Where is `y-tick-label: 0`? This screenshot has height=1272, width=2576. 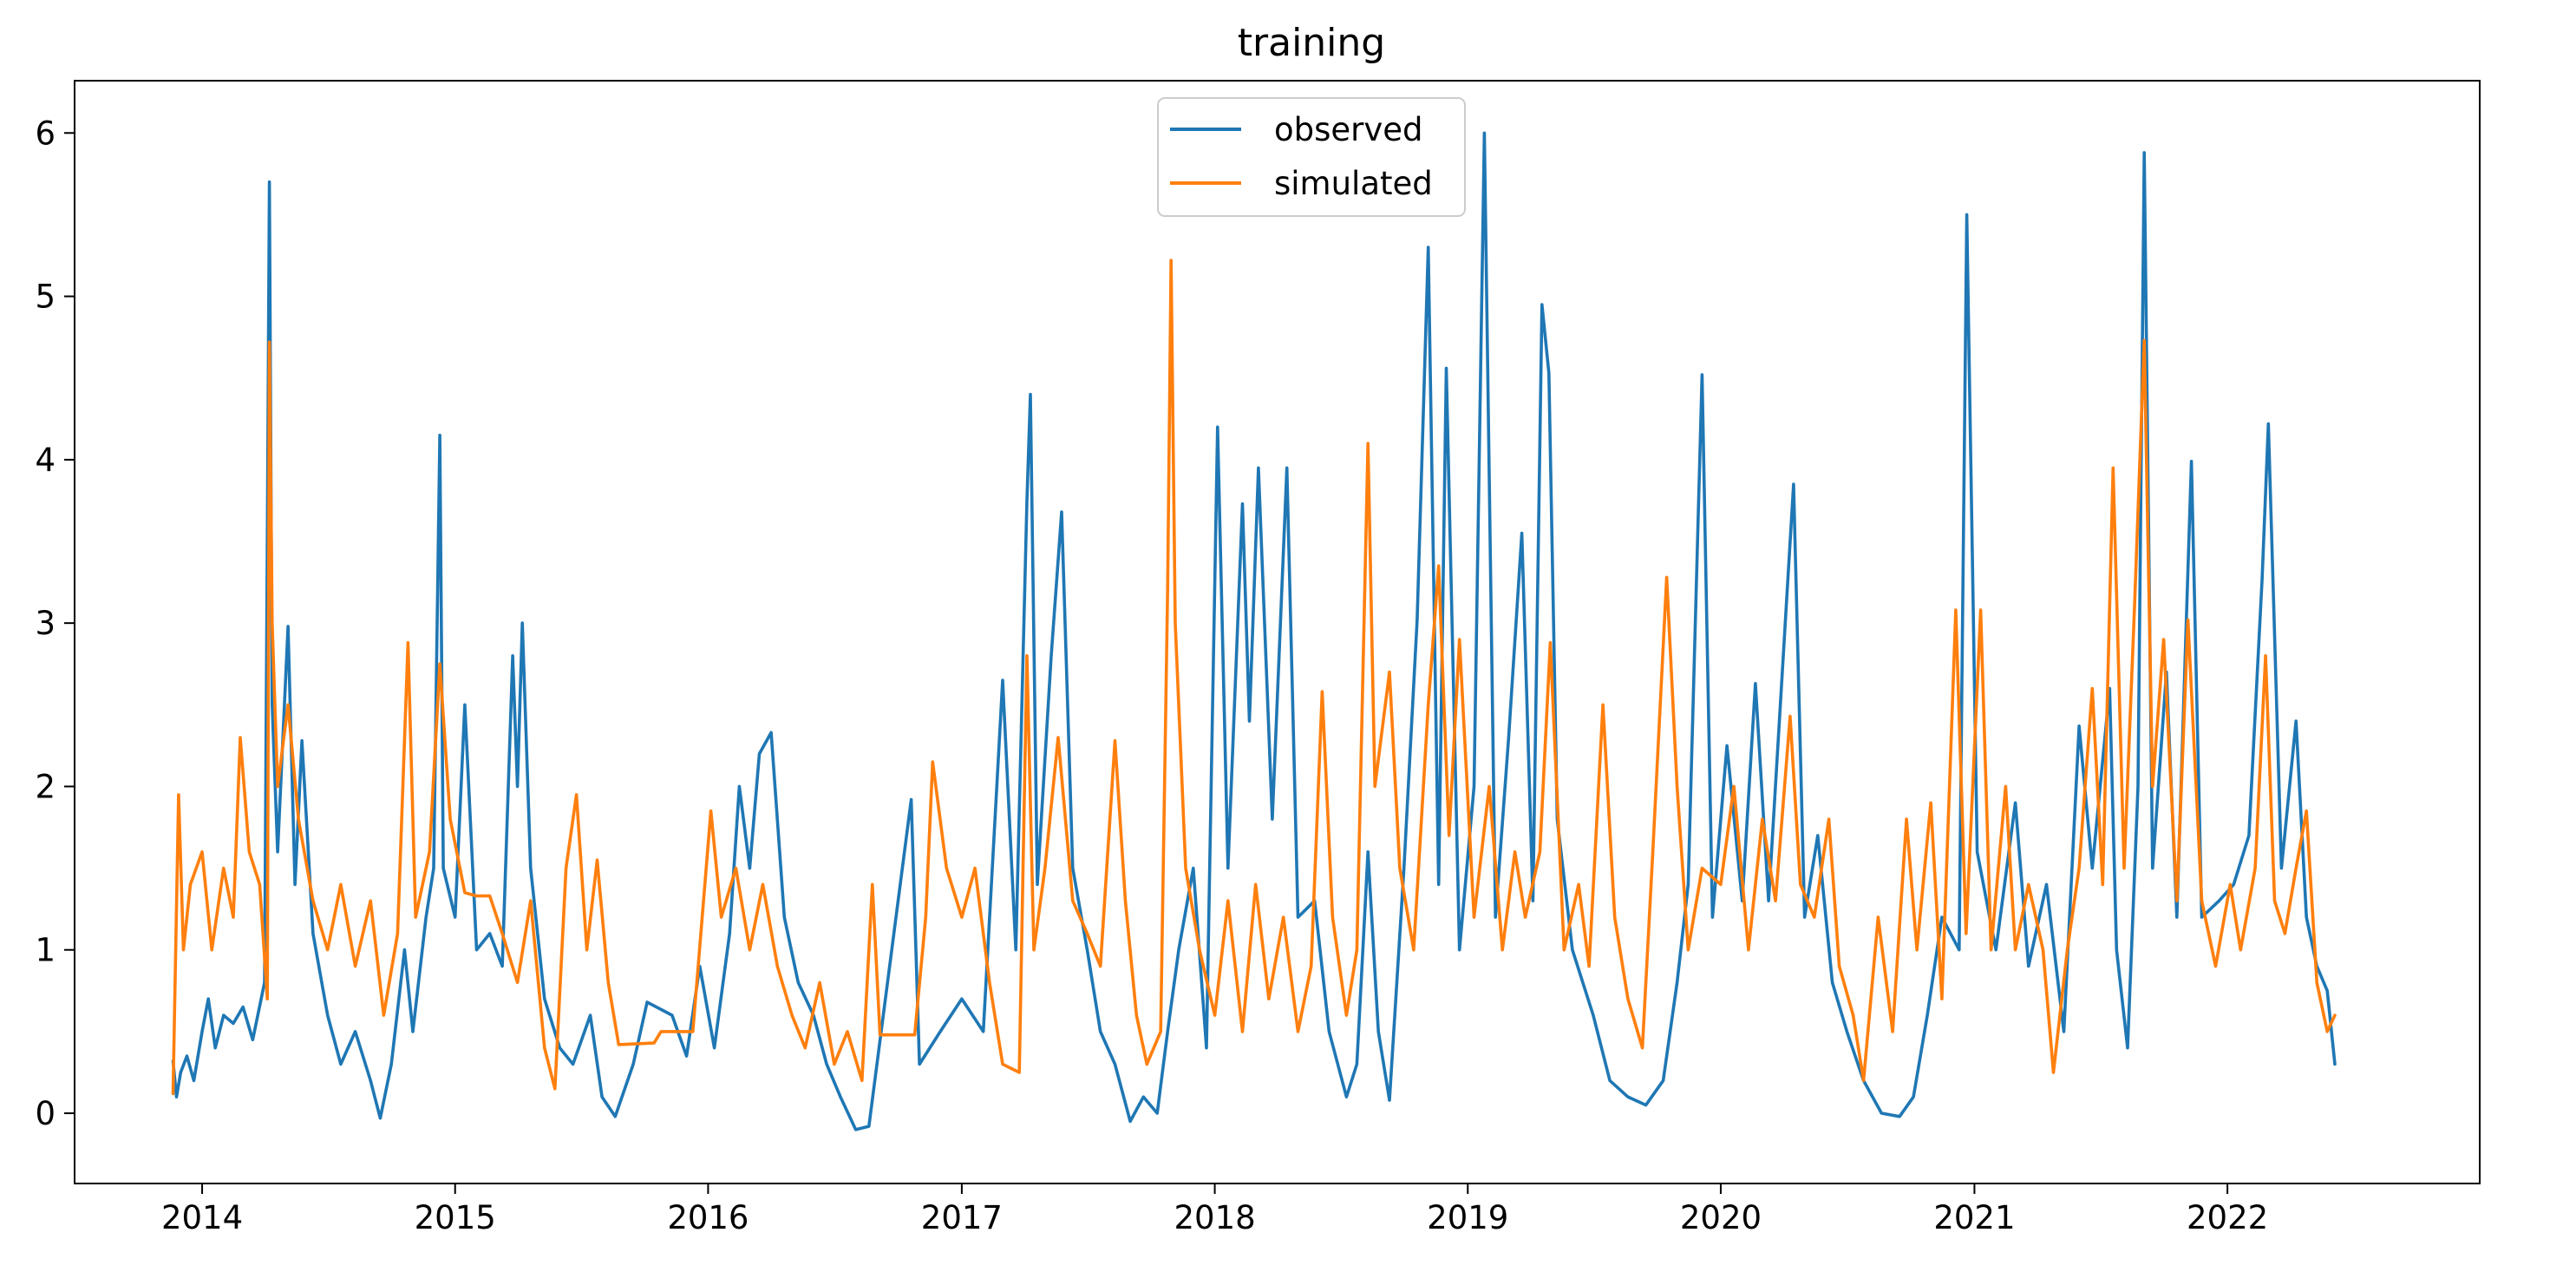 y-tick-label: 0 is located at coordinates (45, 1113).